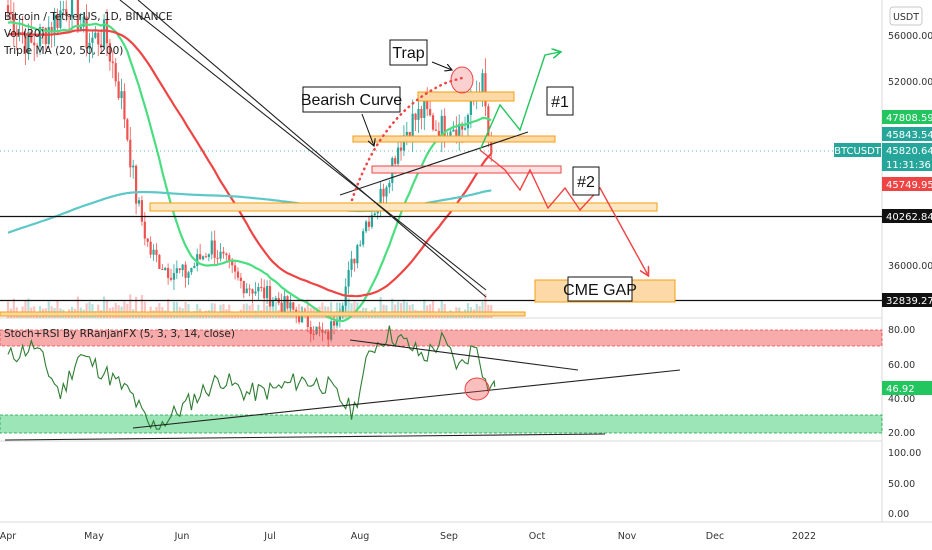  I want to click on currency-badge: USDT, so click(906, 16).